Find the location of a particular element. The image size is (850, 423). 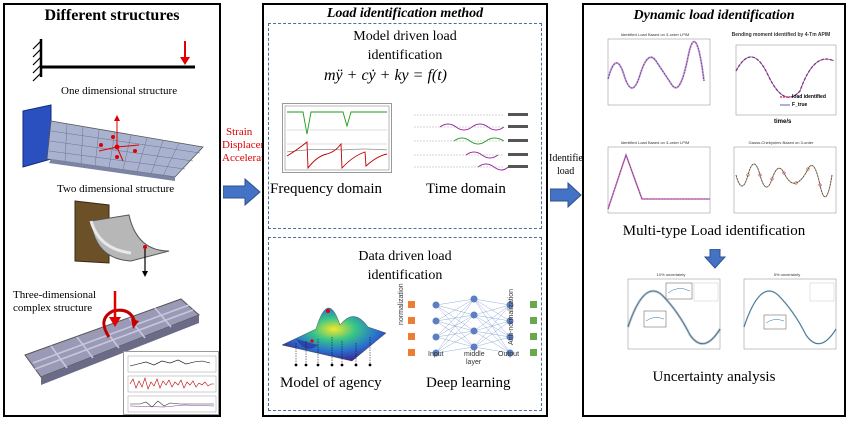

model-driven-title-line2: identification is located at coordinates (405, 55).